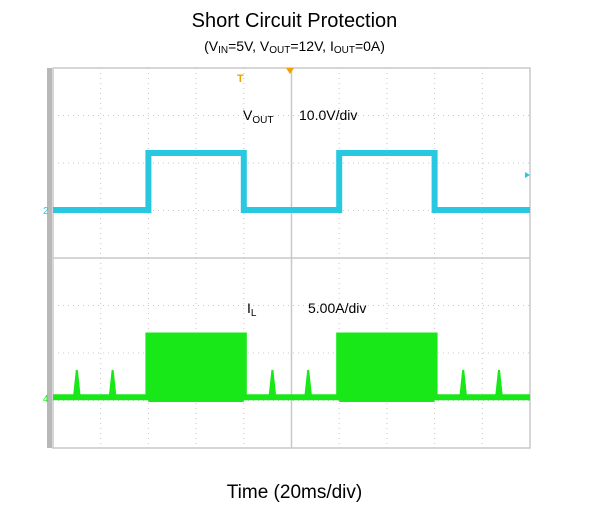  What do you see at coordinates (337, 308) in the screenshot?
I see `ch2-scale-label: 5.00A/div` at bounding box center [337, 308].